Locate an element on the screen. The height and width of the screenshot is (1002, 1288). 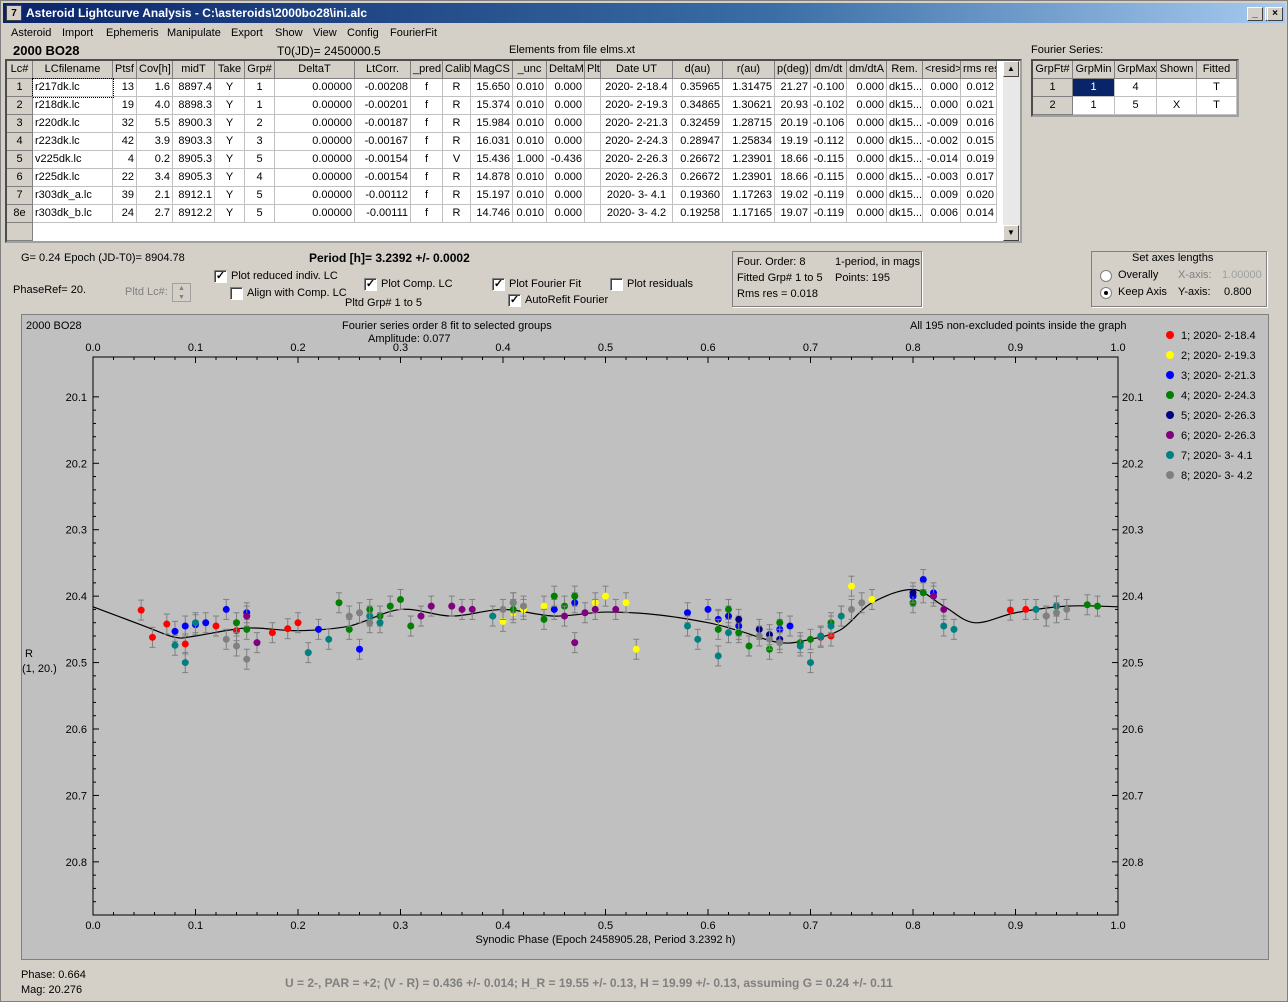
table-header-cell: <resid> is located at coordinates (942, 70).